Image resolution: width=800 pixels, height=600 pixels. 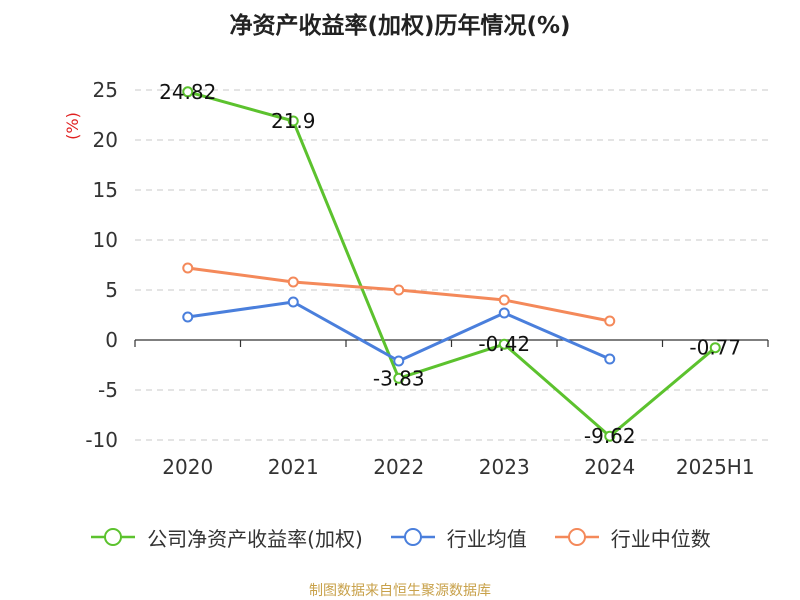 What do you see at coordinates (715, 467) in the screenshot?
I see `x-tick-label: 2025H1` at bounding box center [715, 467].